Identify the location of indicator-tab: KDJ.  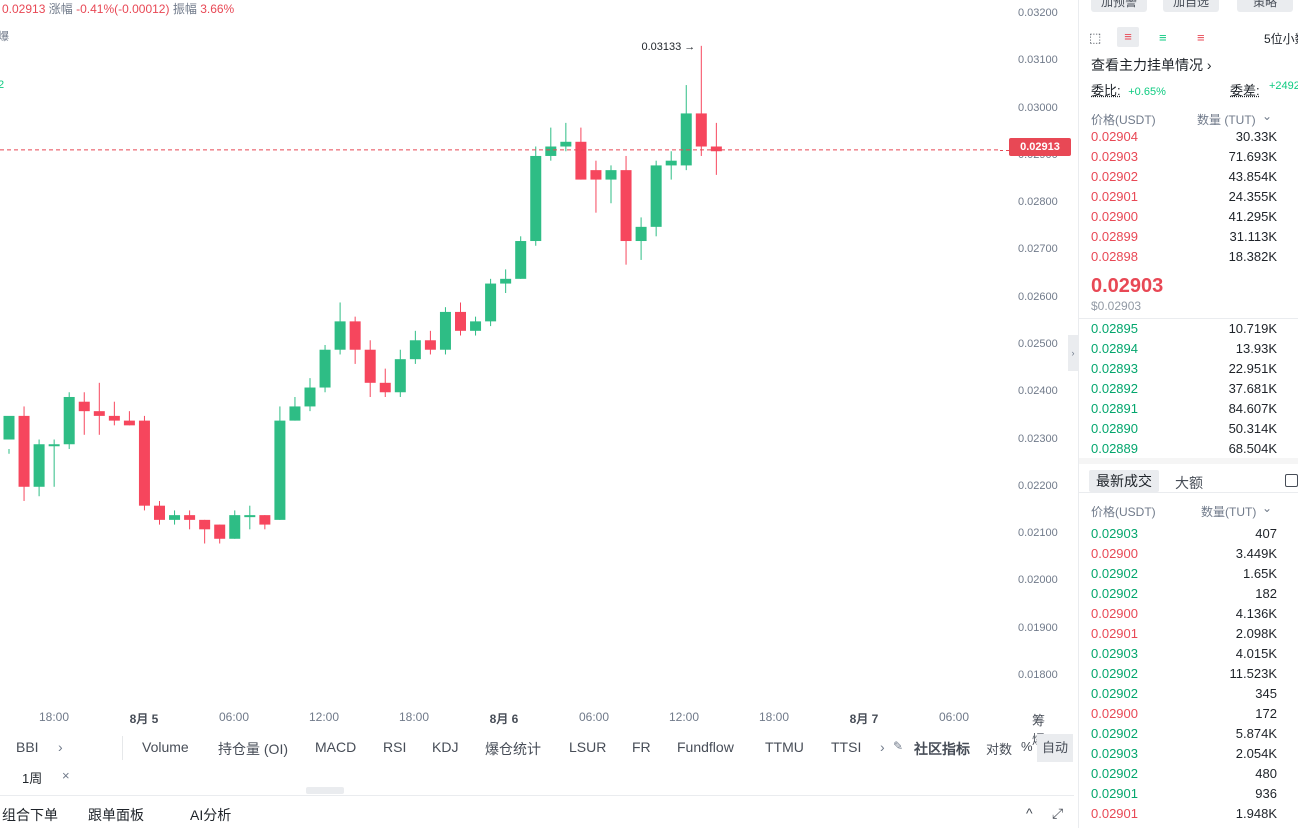
(445, 747).